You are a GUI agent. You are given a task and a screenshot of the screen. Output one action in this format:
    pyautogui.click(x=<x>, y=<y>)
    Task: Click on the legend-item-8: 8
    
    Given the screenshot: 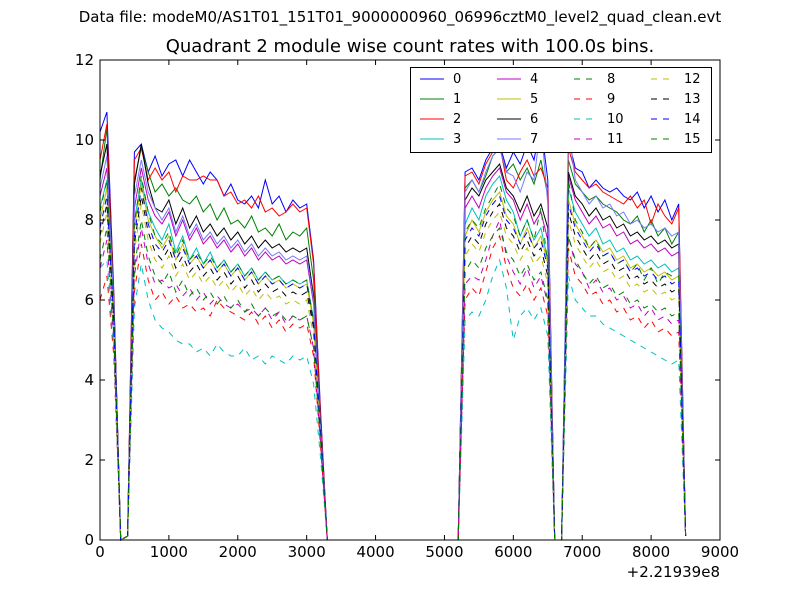 What is the action you would take?
    pyautogui.click(x=594, y=79)
    